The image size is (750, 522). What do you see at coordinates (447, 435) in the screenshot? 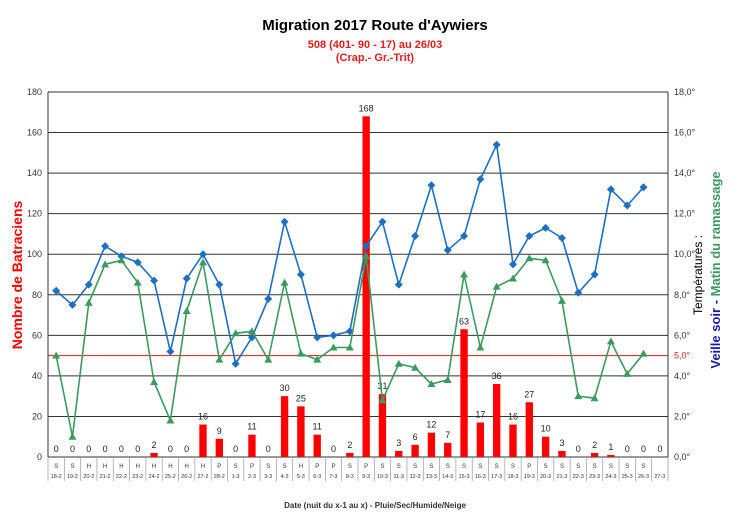
I see `bar-data-label: 7` at bounding box center [447, 435].